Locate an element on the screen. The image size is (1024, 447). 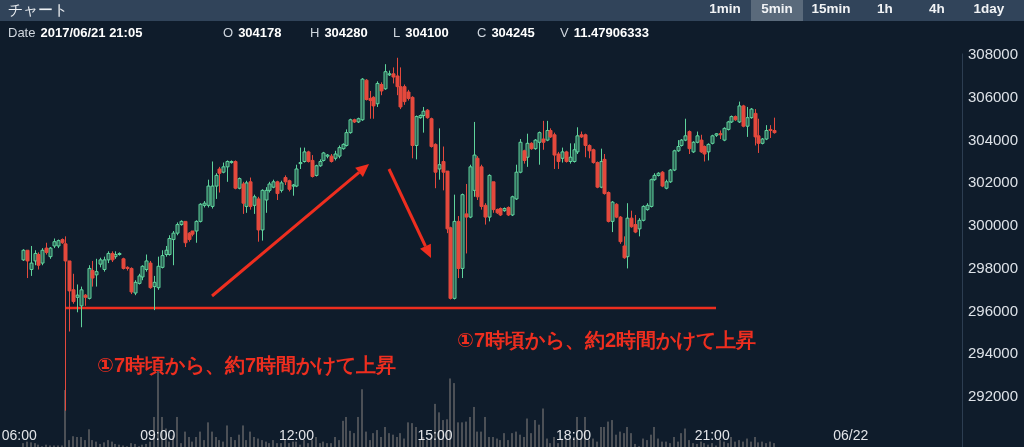
x-tick-label: 12:00 is located at coordinates (296, 435).